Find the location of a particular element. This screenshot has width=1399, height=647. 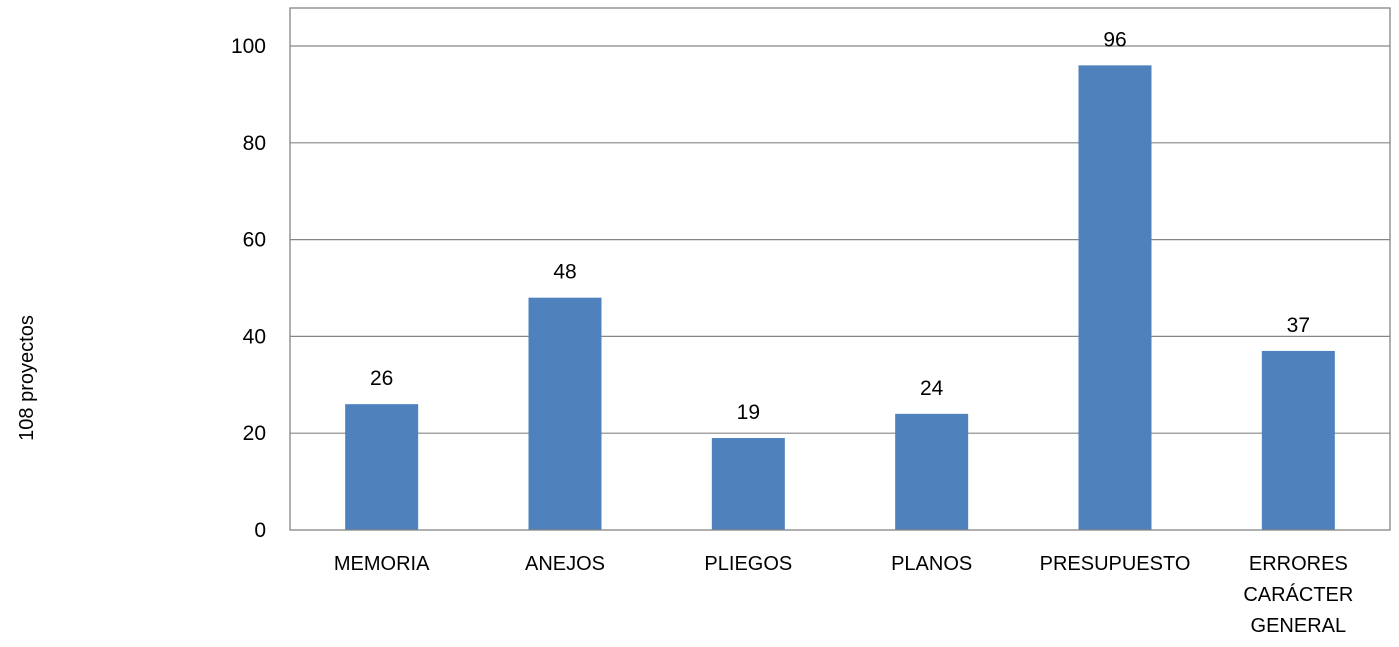

data-label: 26 is located at coordinates (381, 378).